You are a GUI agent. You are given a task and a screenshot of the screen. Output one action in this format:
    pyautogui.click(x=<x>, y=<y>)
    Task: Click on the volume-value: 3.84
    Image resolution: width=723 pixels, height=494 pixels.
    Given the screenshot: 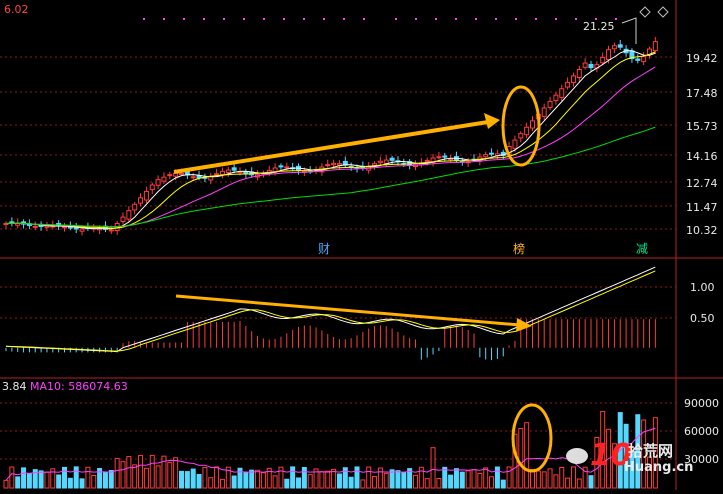 What is the action you would take?
    pyautogui.click(x=14, y=386)
    